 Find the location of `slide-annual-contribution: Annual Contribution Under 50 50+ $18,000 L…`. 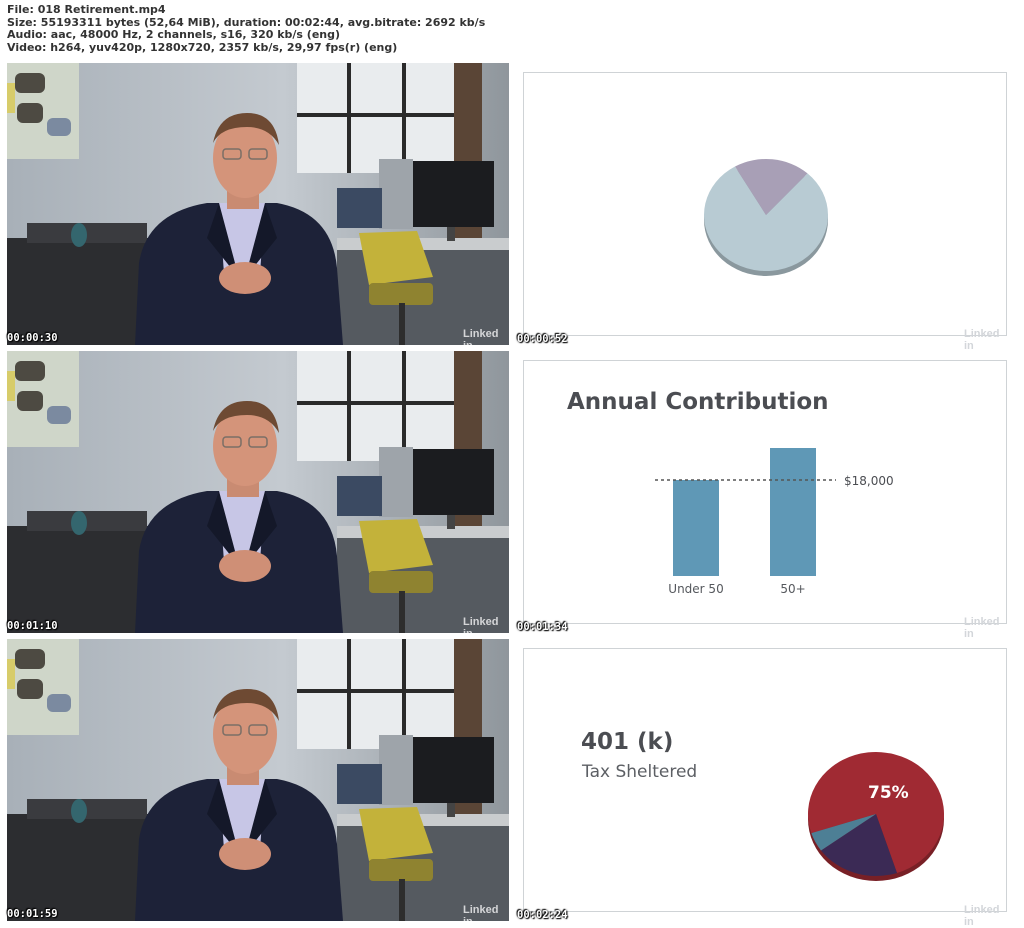

slide-annual-contribution: Annual Contribution Under 50 50+ $18,000 L… is located at coordinates (765, 500).